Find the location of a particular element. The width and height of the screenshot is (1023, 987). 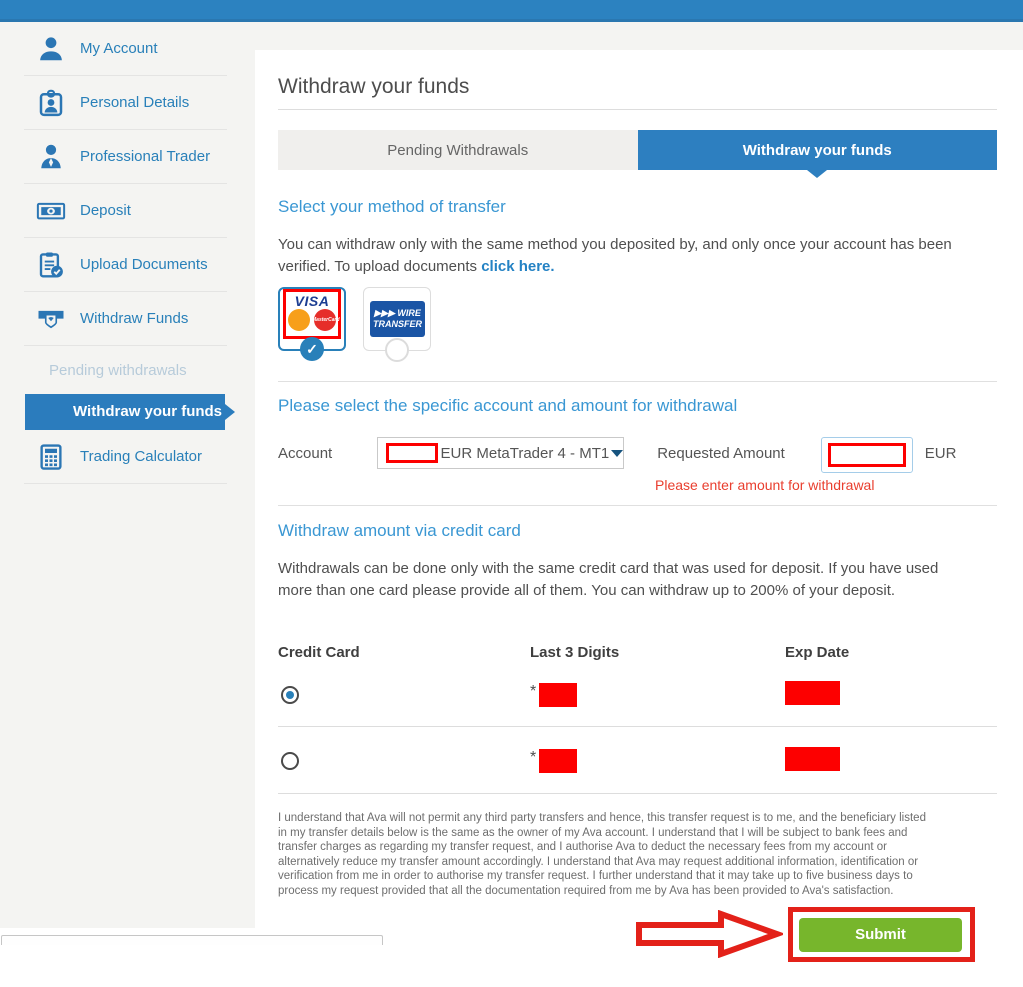

sidebar-item-personal-details: Personal Details is located at coordinates (125, 103).